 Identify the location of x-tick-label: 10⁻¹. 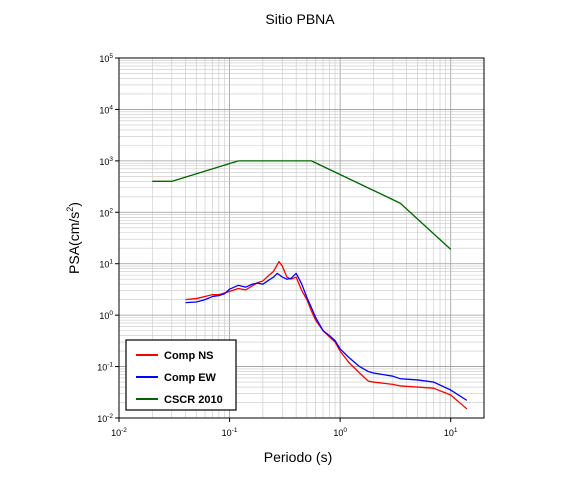
(230, 432).